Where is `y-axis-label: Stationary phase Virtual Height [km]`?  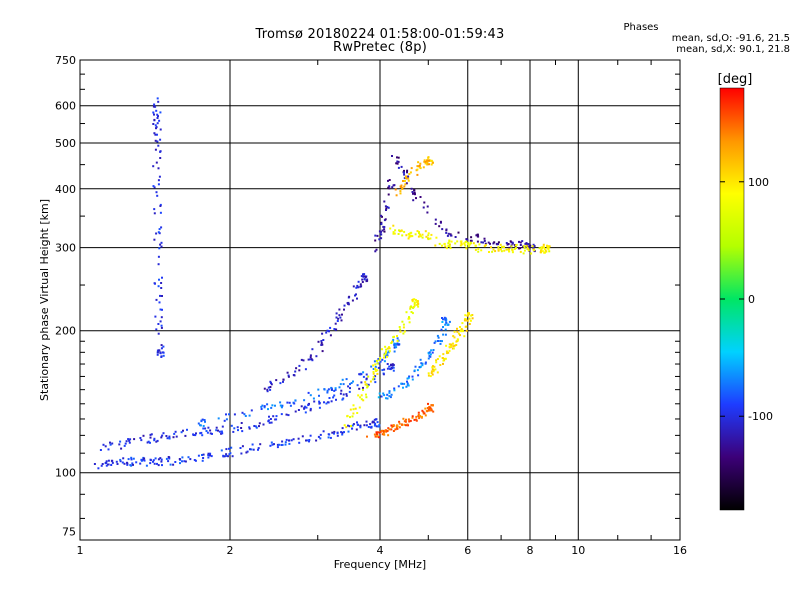 y-axis-label: Stationary phase Virtual Height [km] is located at coordinates (44, 300).